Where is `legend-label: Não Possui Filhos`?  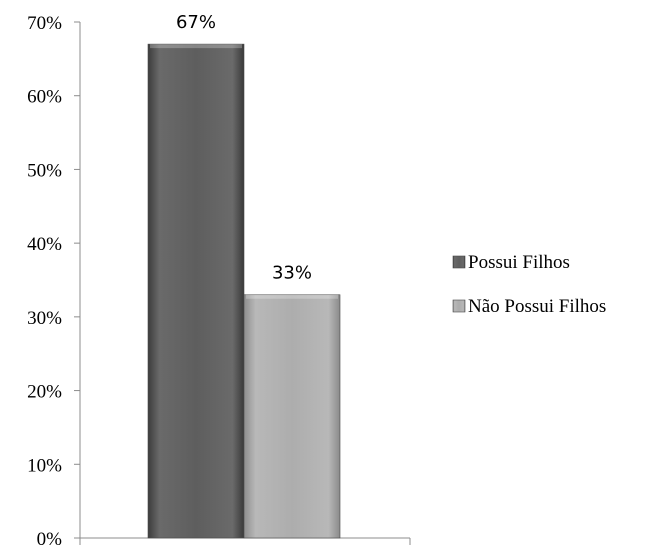 legend-label: Não Possui Filhos is located at coordinates (537, 306).